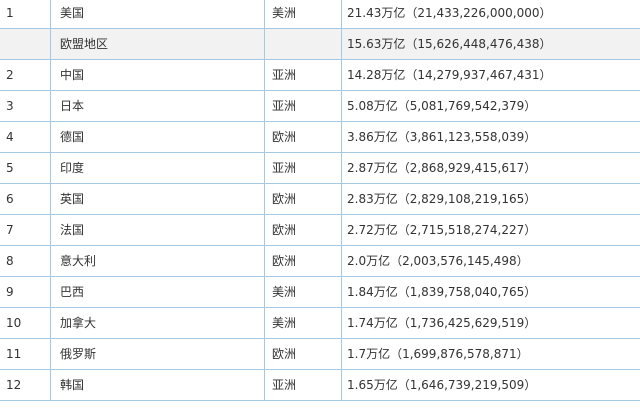  Describe the element at coordinates (490, 137) in the screenshot. I see `gdp-value-cell: 3.86万亿（3,861,123,558,039）` at that location.